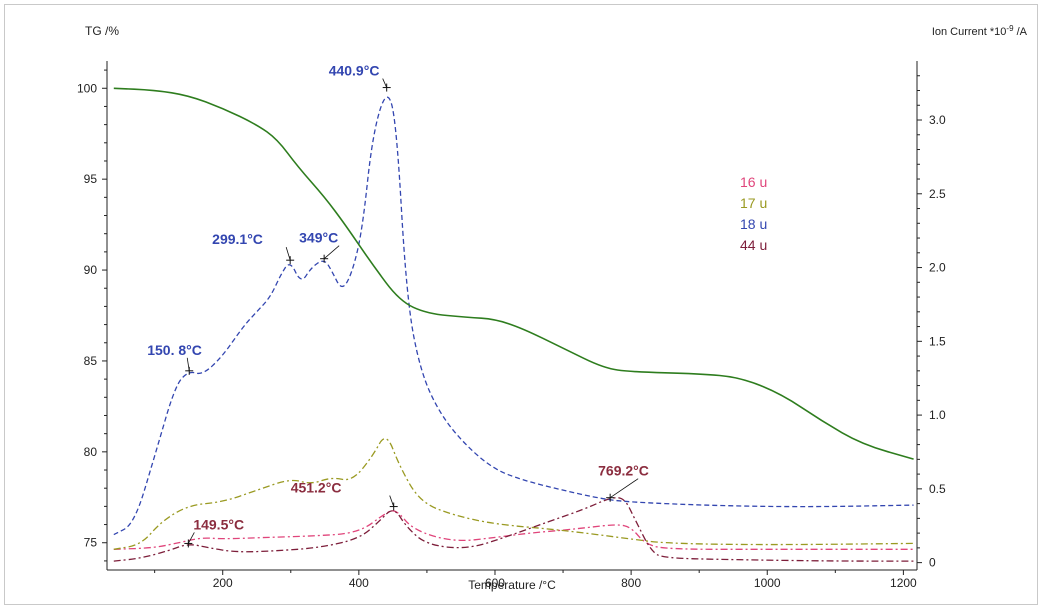 The image size is (1044, 611). I want to click on right-axis-title: Ion Current *10-9 /A, so click(980, 31).